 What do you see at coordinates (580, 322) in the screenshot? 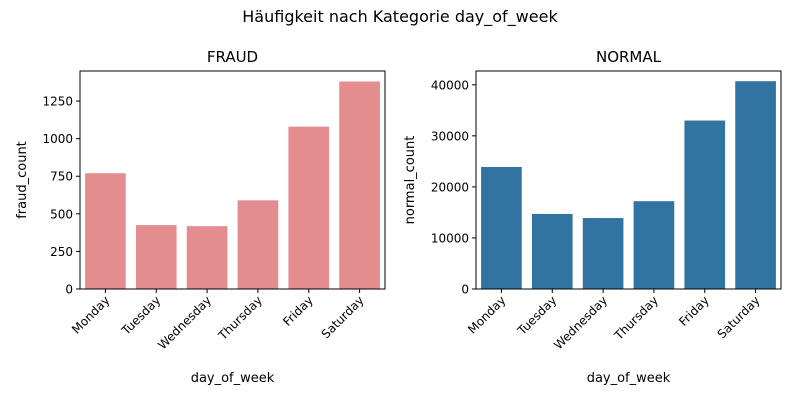
I see `x-tick-label-normal: Wednesday` at bounding box center [580, 322].